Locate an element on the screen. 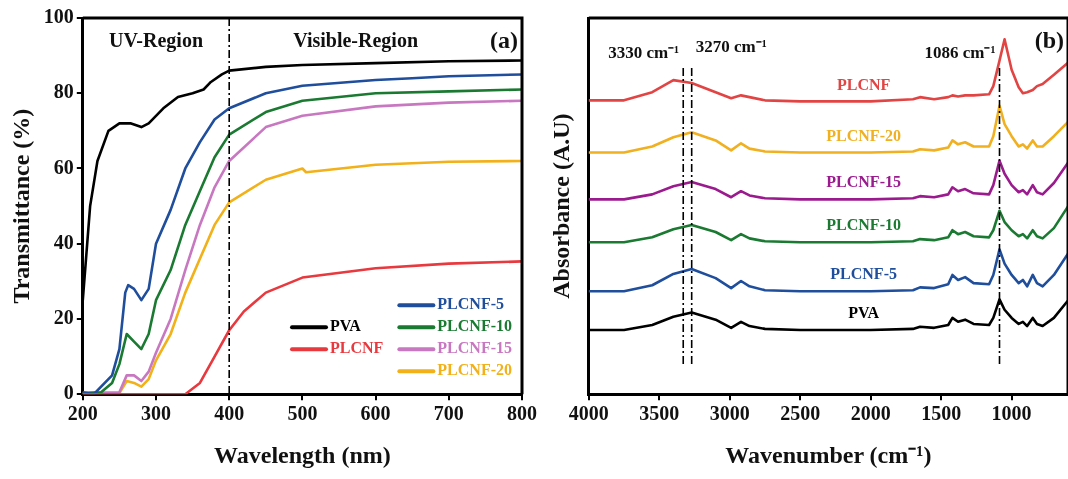  ref-line-label: 1086 cm⁻¹ is located at coordinates (960, 53).